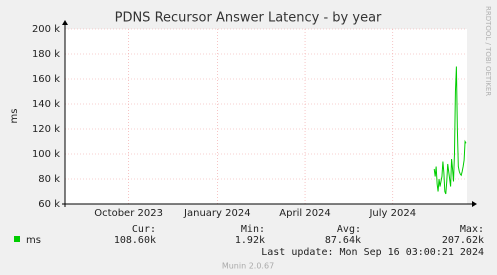 The height and width of the screenshot is (275, 497). What do you see at coordinates (343, 240) in the screenshot?
I see `legend-value: 87.64k` at bounding box center [343, 240].